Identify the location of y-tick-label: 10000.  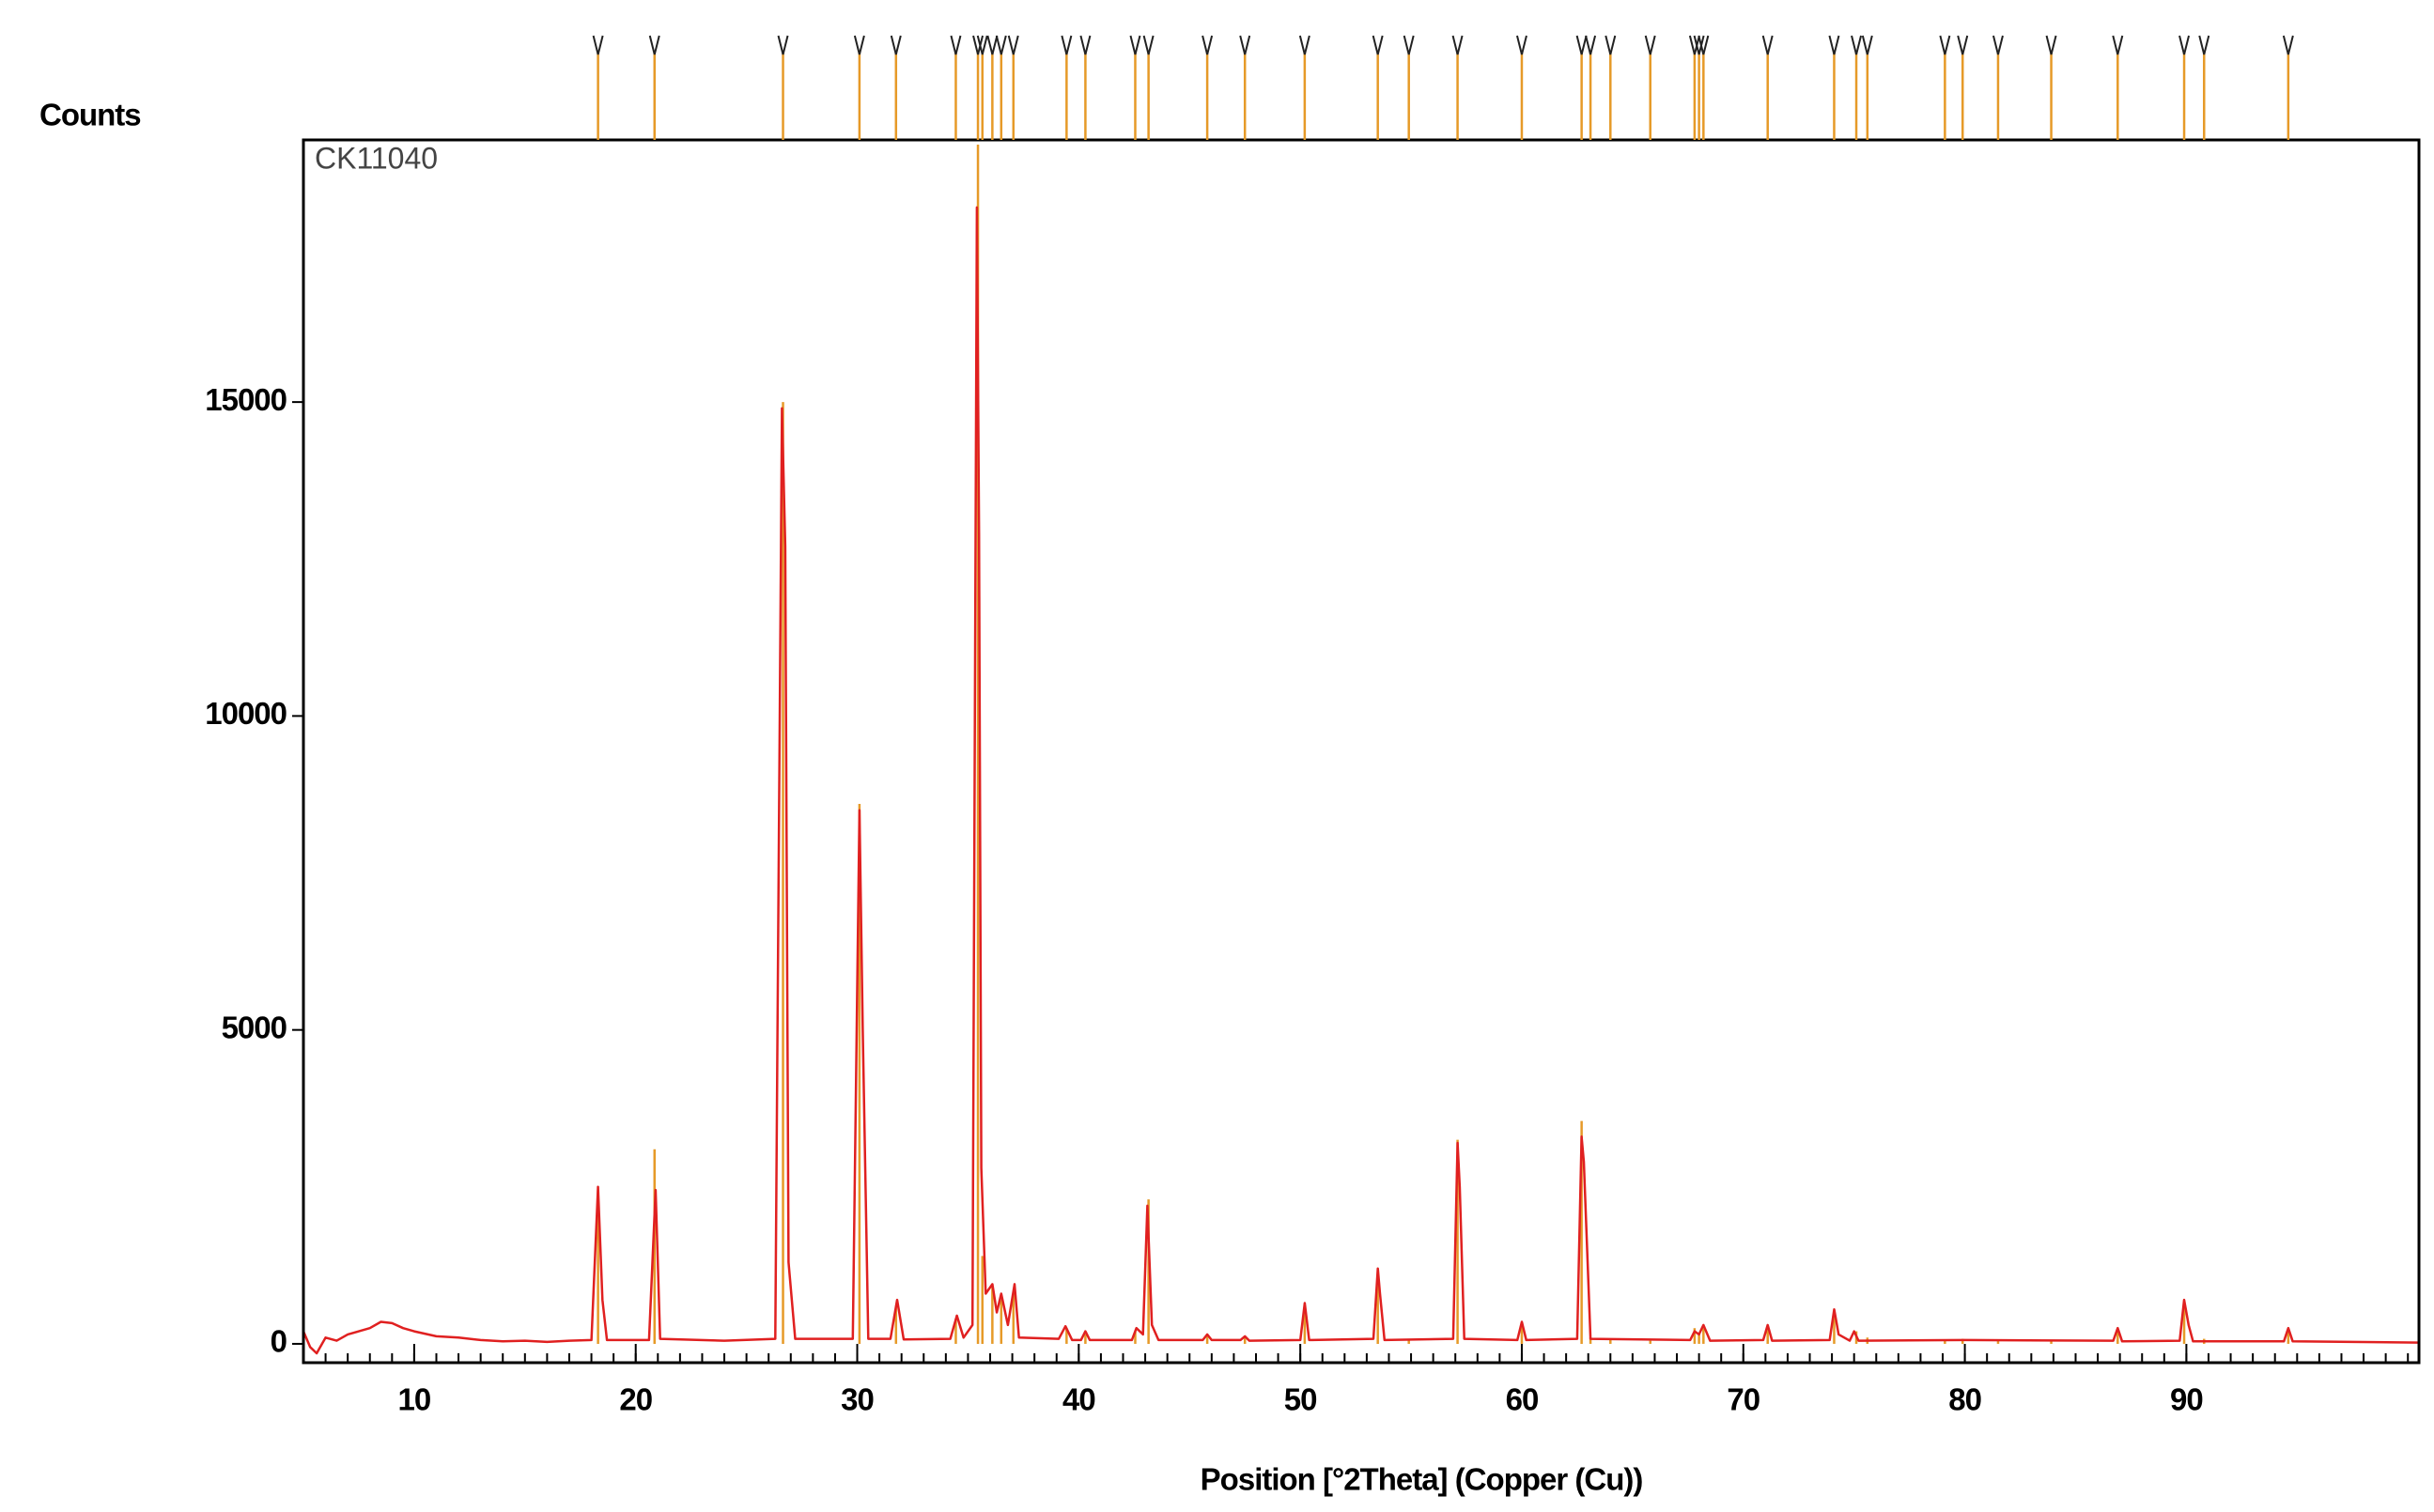
(246, 714).